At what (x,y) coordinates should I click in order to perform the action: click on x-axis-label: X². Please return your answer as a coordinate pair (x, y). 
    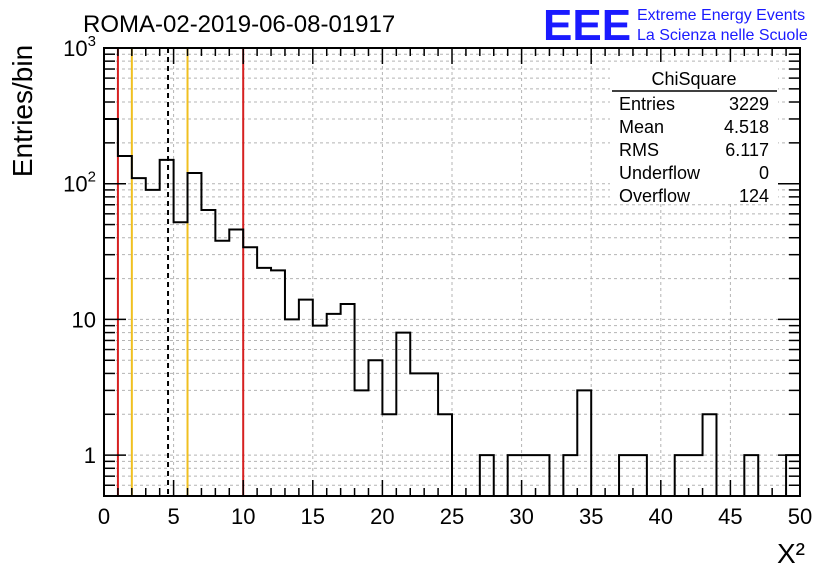
    Looking at the image, I should click on (791, 553).